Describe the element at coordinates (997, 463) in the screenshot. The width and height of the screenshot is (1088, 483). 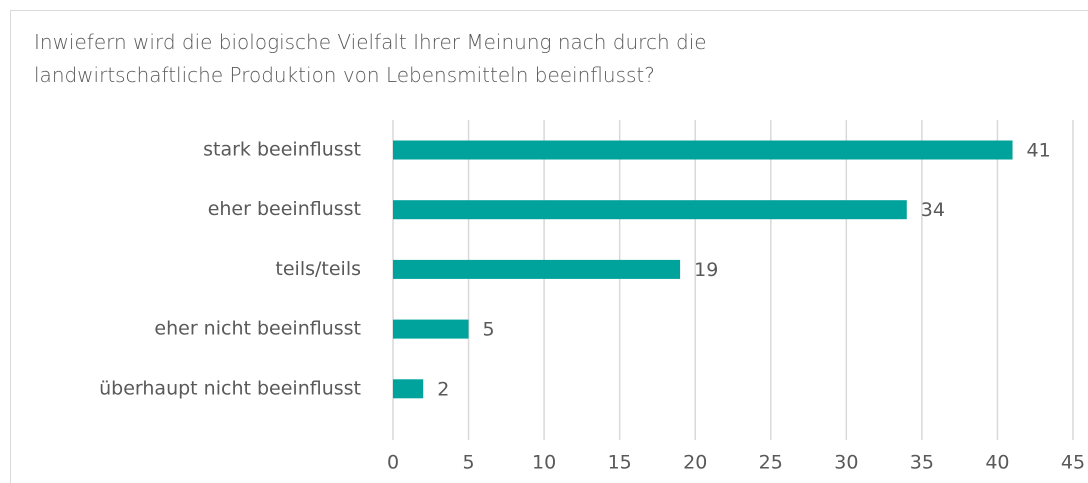
I see `x-tick-label: 40` at that location.